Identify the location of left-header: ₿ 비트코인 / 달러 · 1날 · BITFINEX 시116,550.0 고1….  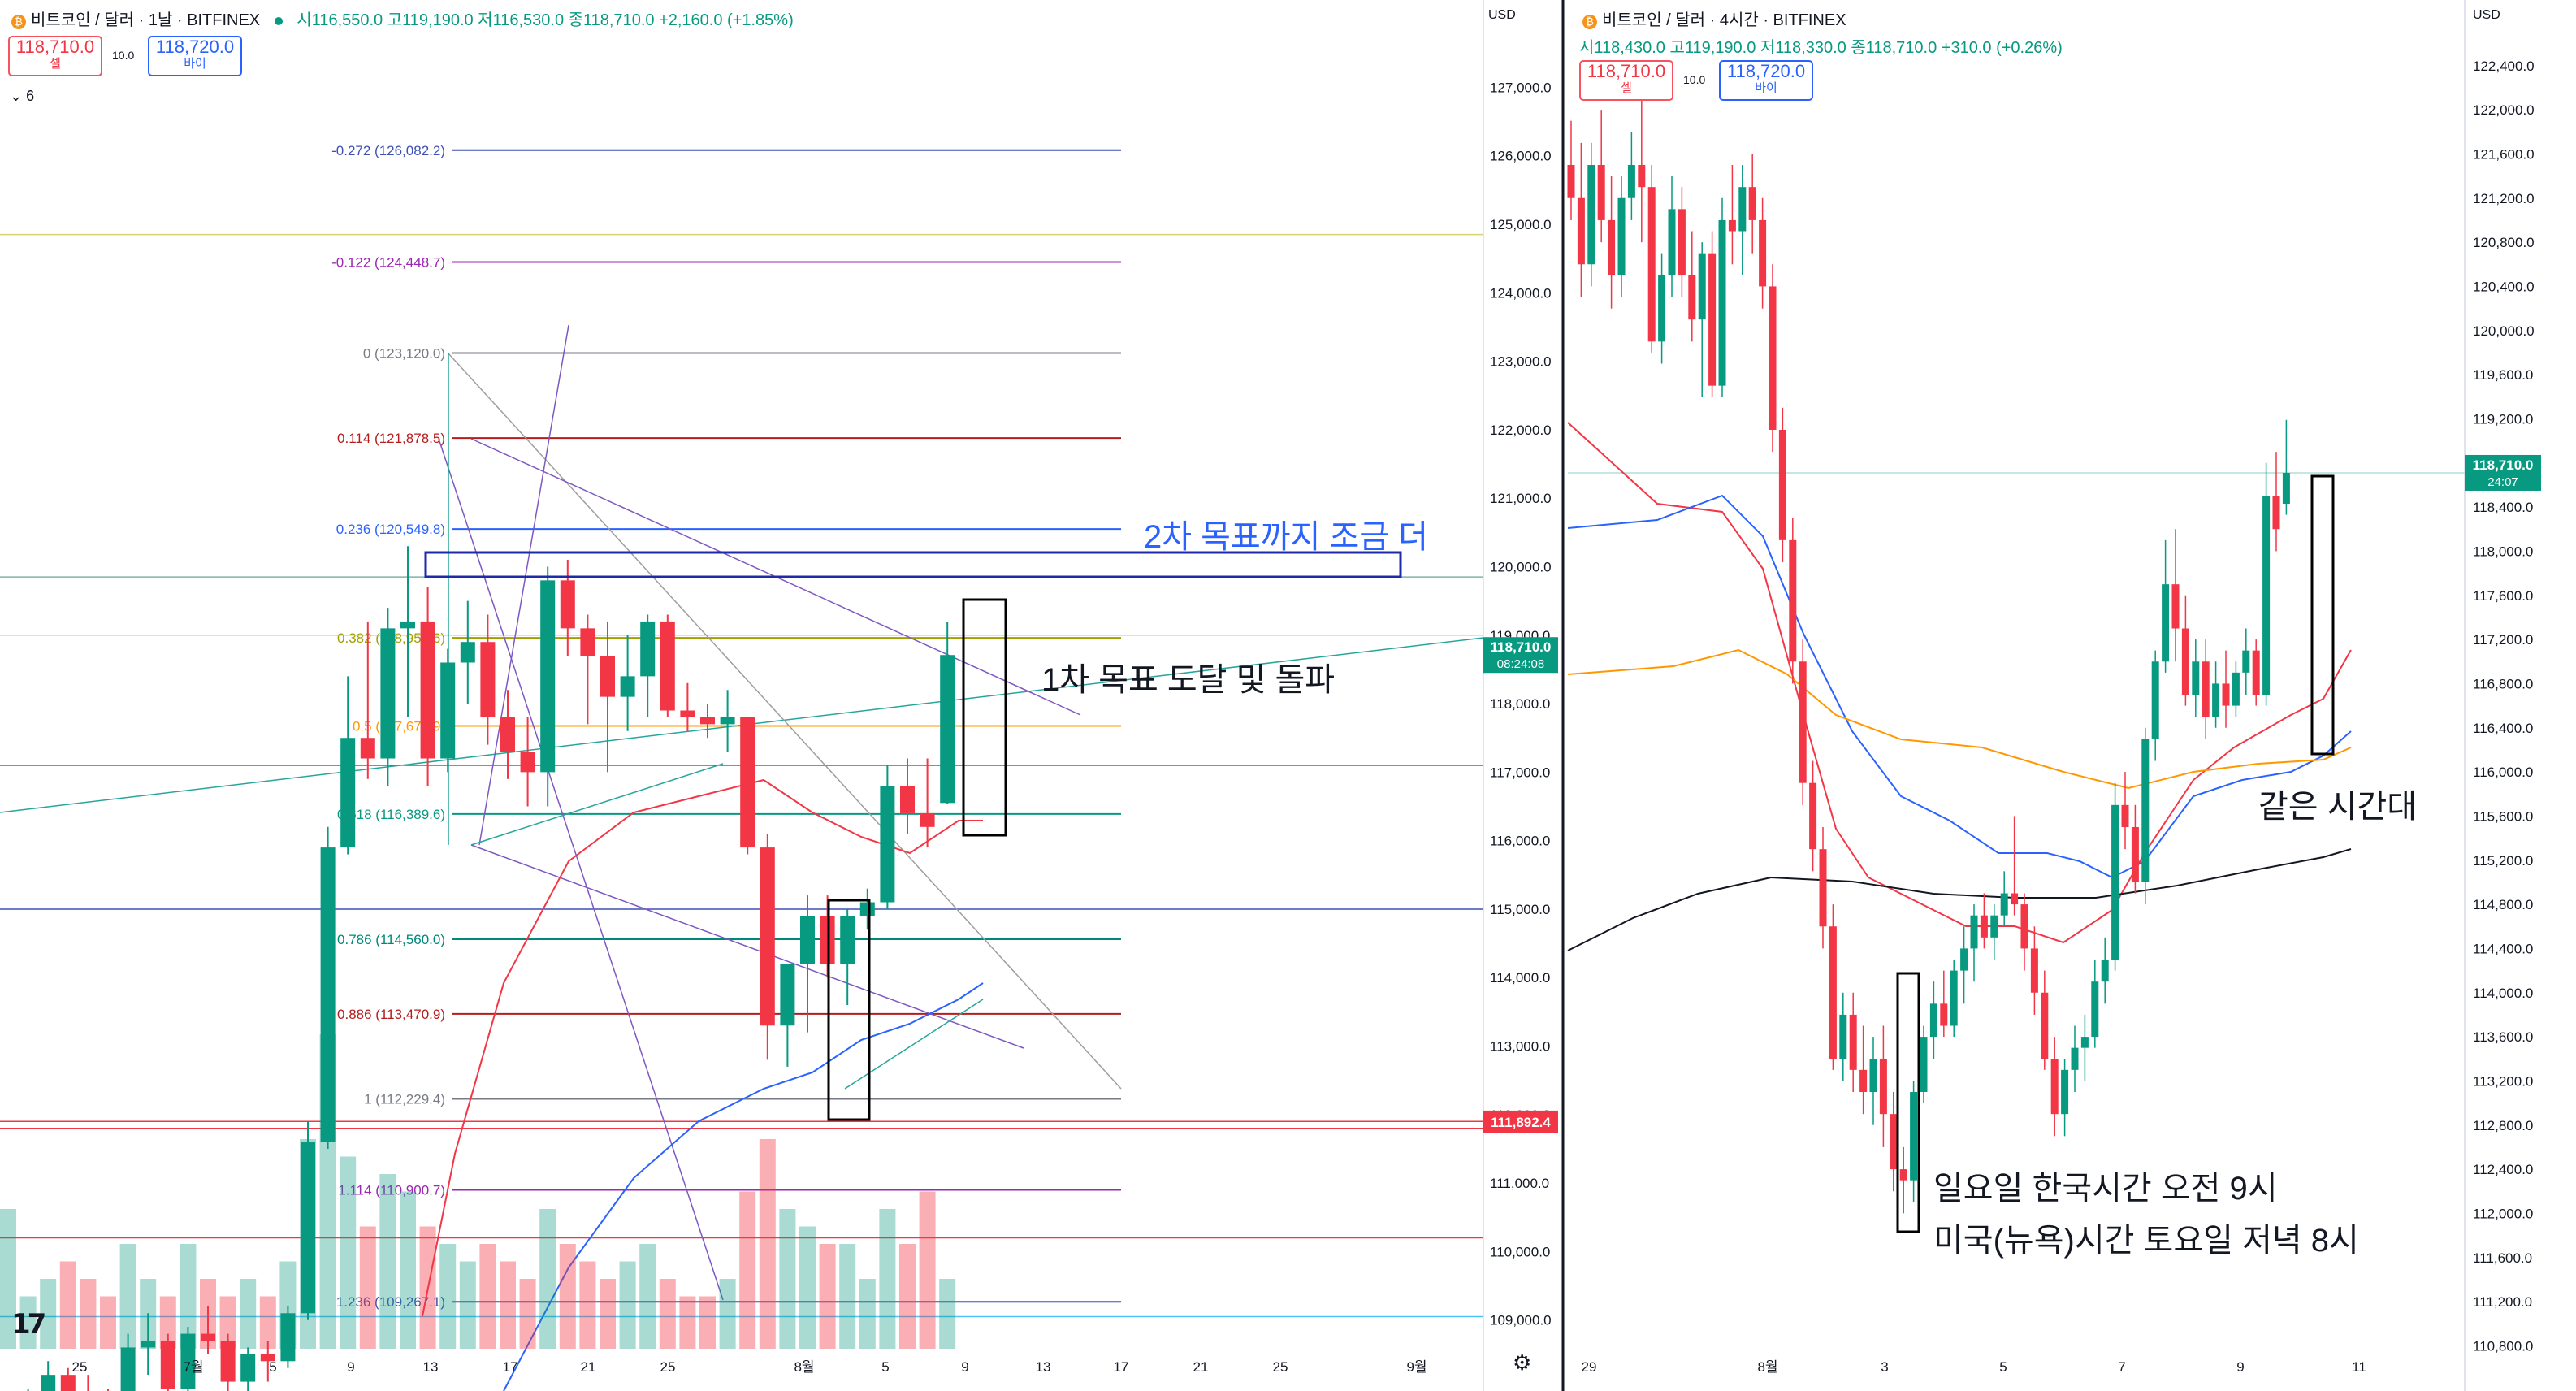
(402, 18).